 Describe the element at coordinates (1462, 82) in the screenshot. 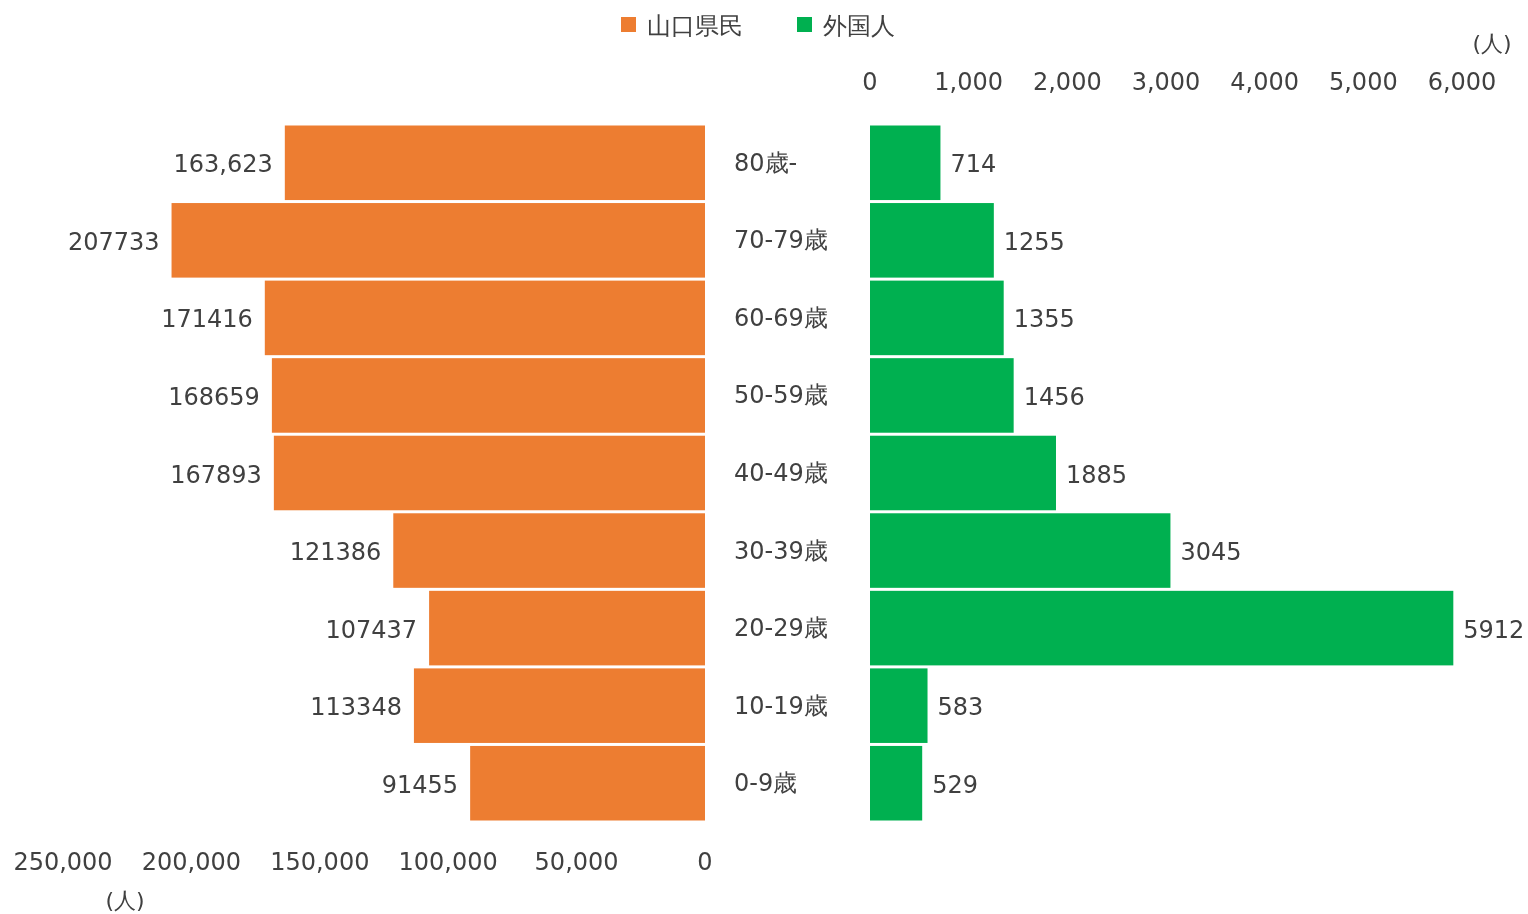

I see `x-tick-label: 6,000` at that location.